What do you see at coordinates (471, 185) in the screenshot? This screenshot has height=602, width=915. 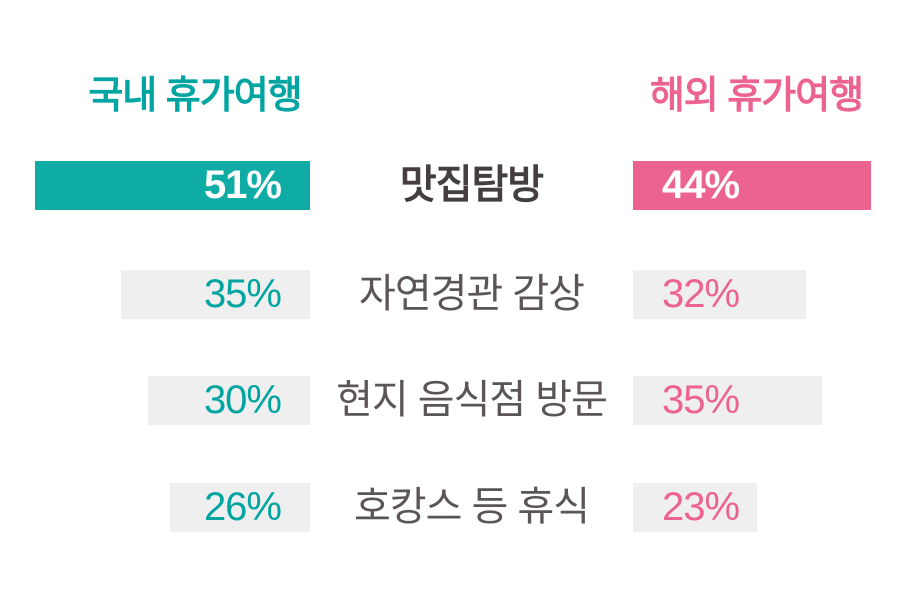 I see `category-label: 맛집탐방` at bounding box center [471, 185].